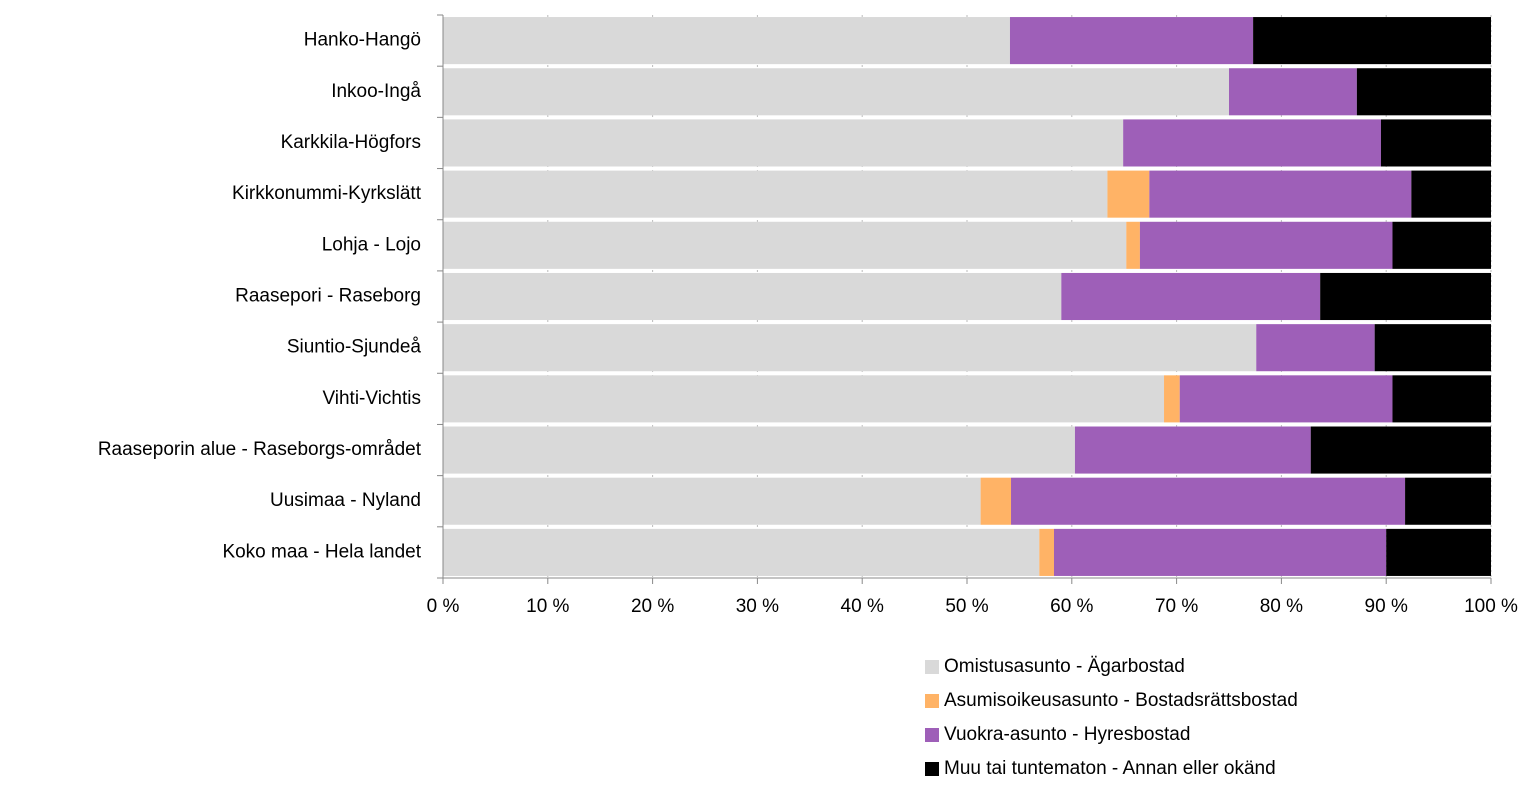 The image size is (1529, 790). I want to click on y-tick-label: Hanko-Hangö, so click(362, 40).